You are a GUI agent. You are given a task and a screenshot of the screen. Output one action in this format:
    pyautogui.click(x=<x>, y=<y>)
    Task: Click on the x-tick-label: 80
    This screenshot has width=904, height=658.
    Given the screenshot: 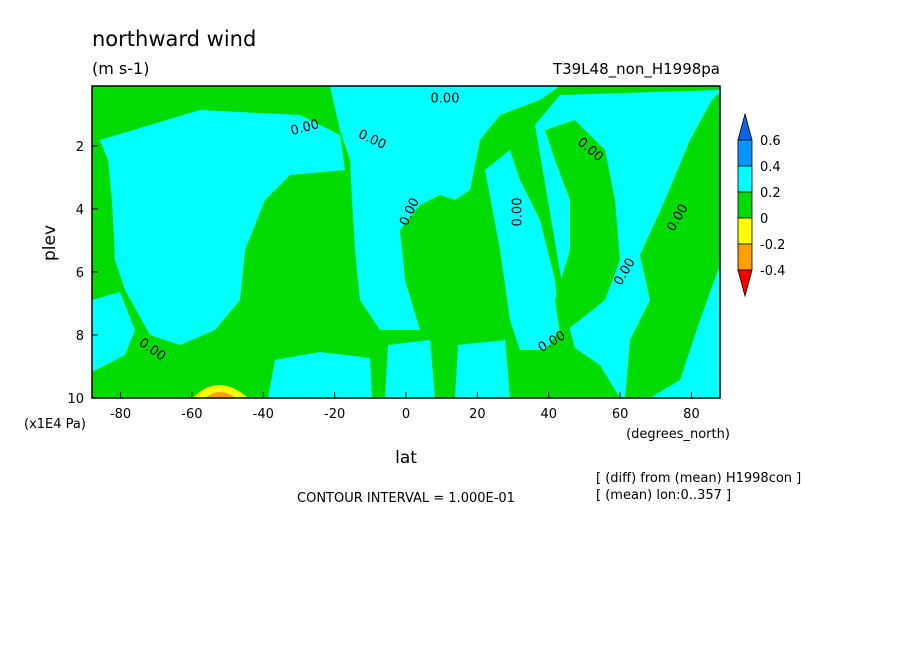 What is the action you would take?
    pyautogui.click(x=691, y=414)
    